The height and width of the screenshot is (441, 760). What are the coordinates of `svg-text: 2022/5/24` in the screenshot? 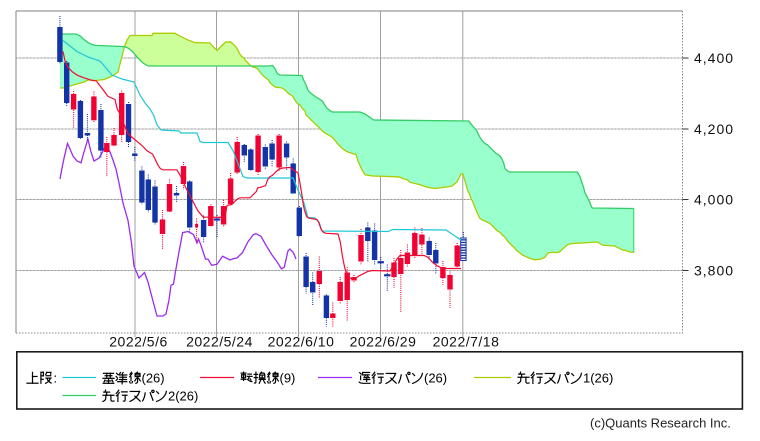 It's located at (219, 342).